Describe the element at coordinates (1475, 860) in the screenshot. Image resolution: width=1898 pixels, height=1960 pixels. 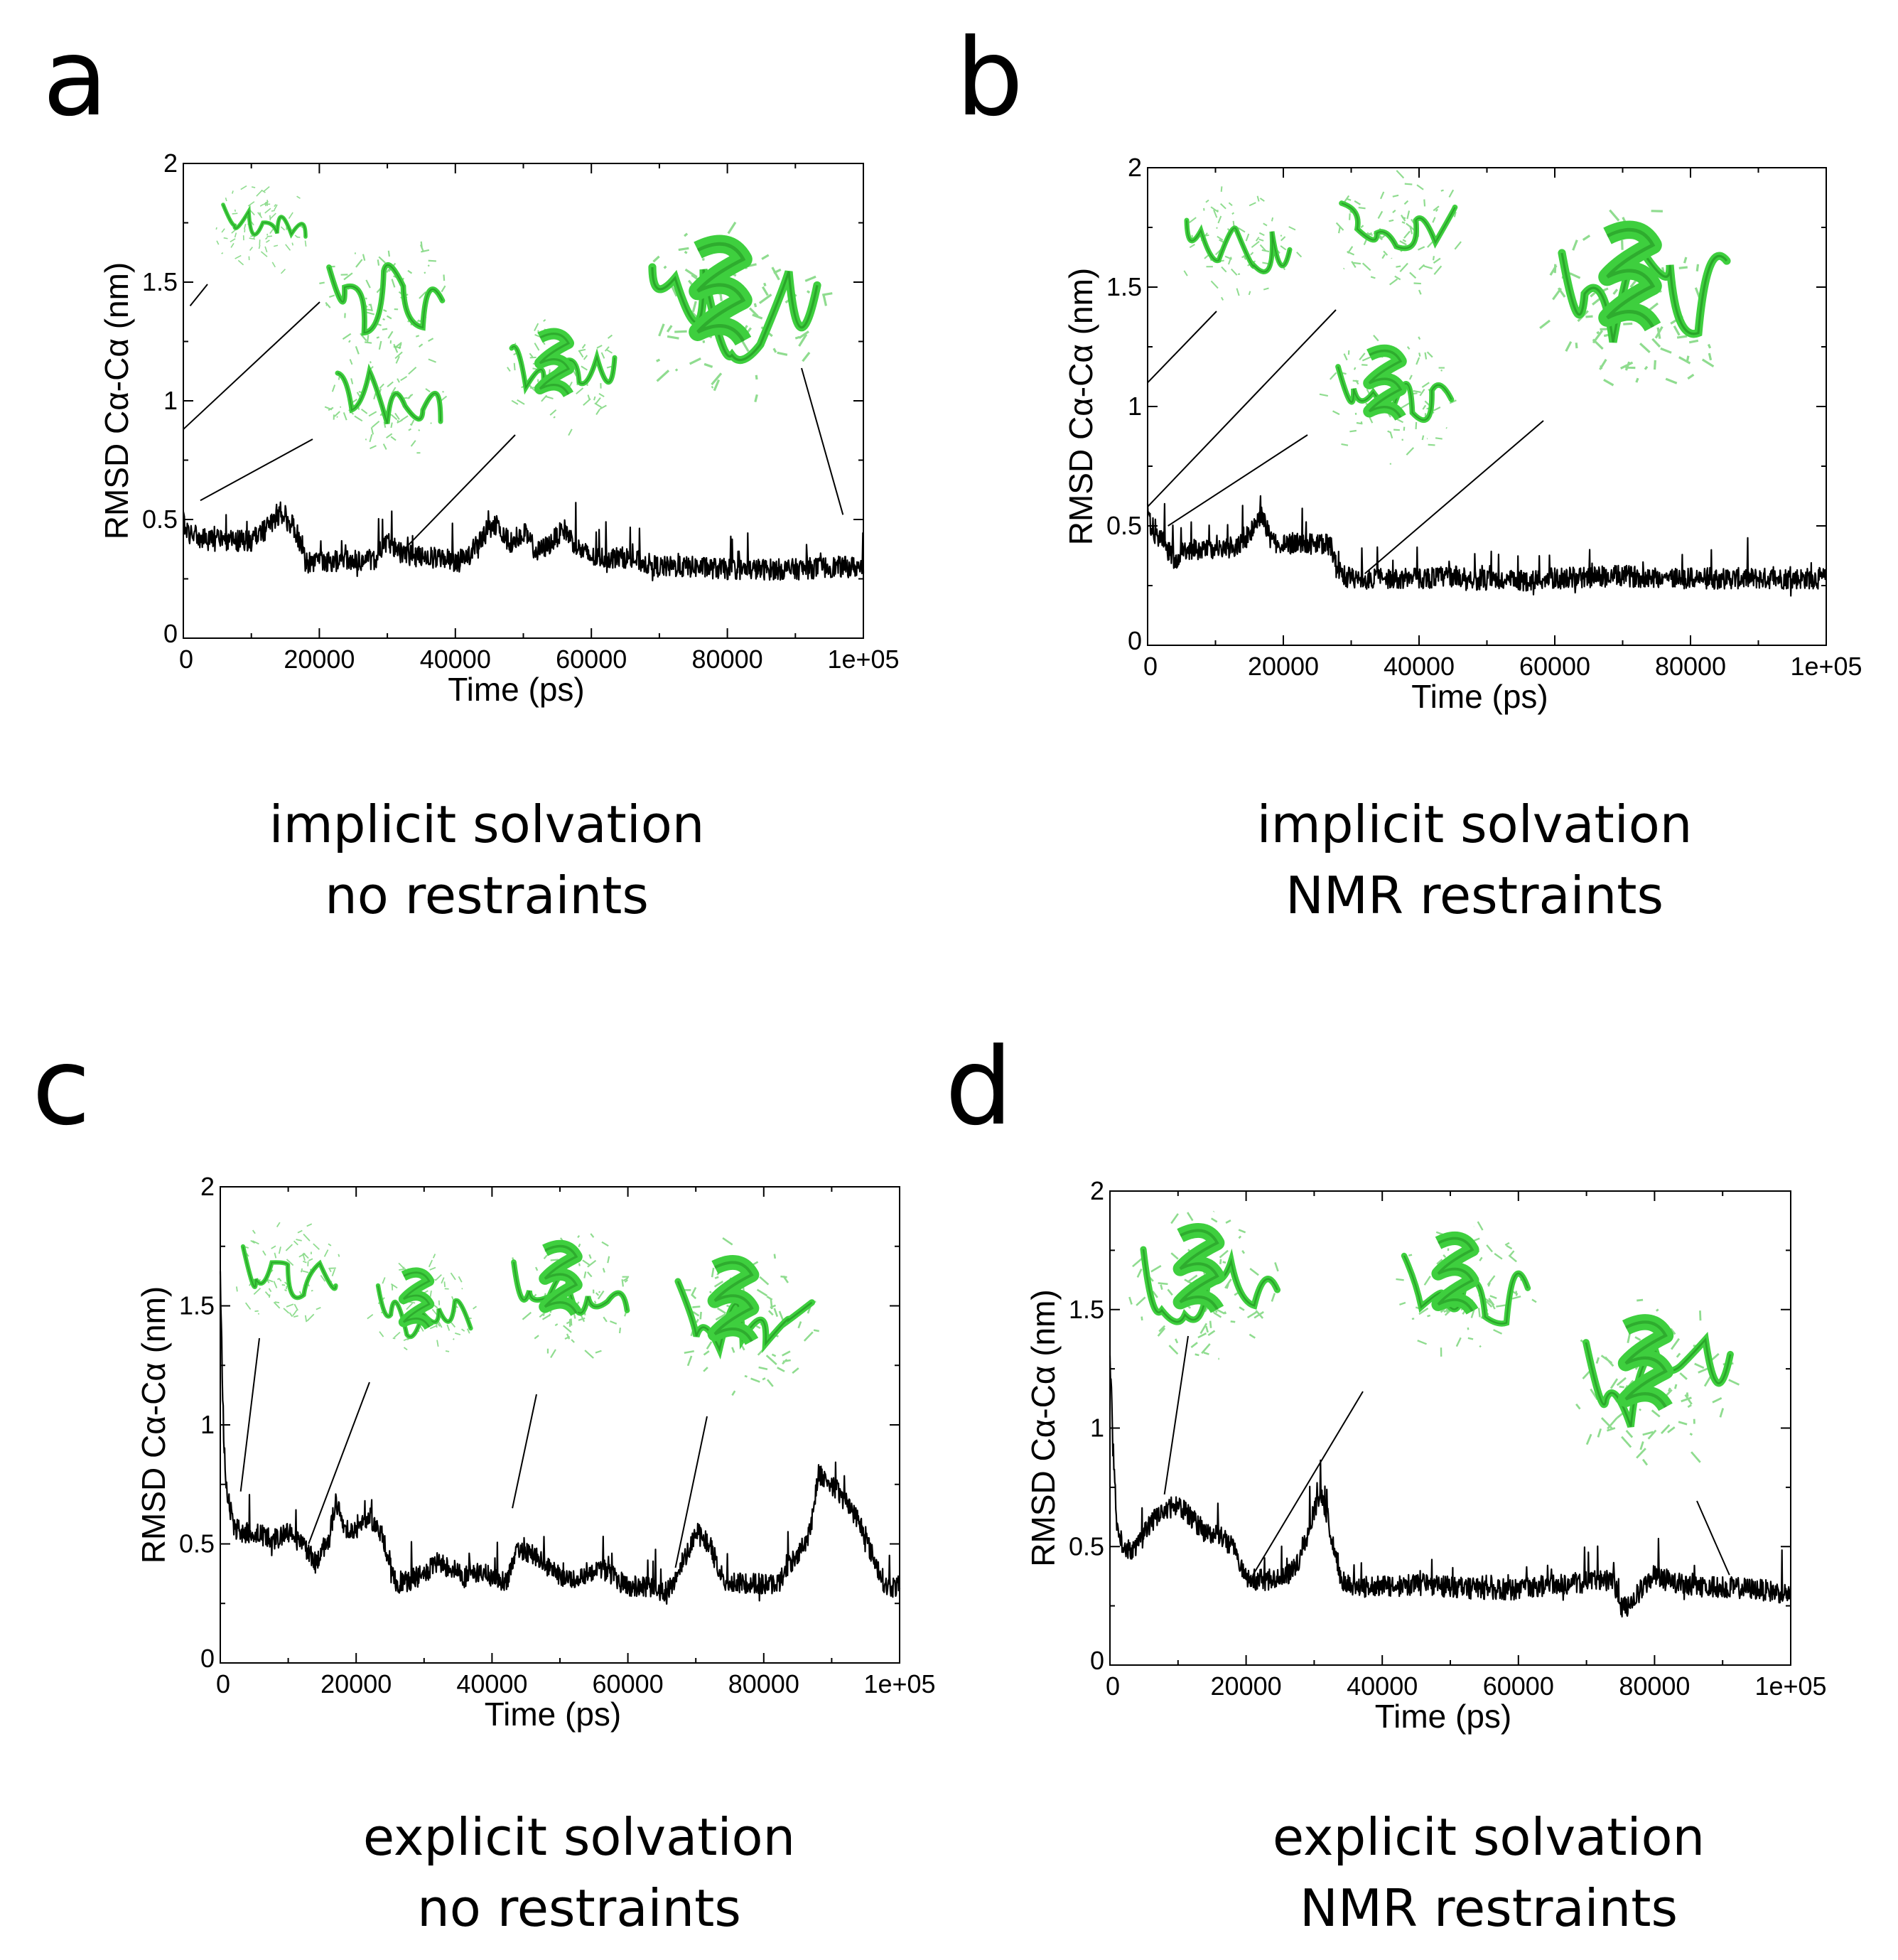
I see `caption-b: implicit solvation NMR restraints` at that location.